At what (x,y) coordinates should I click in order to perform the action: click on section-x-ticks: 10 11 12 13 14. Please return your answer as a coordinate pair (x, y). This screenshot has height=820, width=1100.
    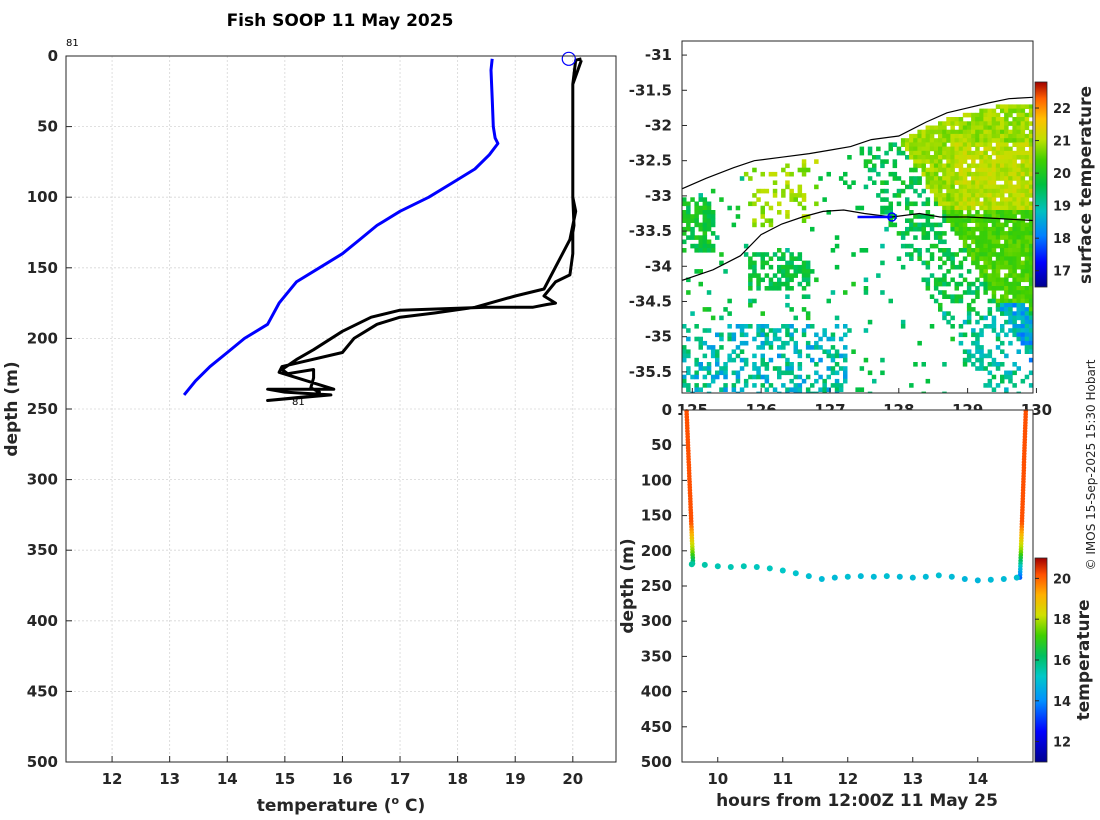
    Looking at the image, I should click on (847, 772).